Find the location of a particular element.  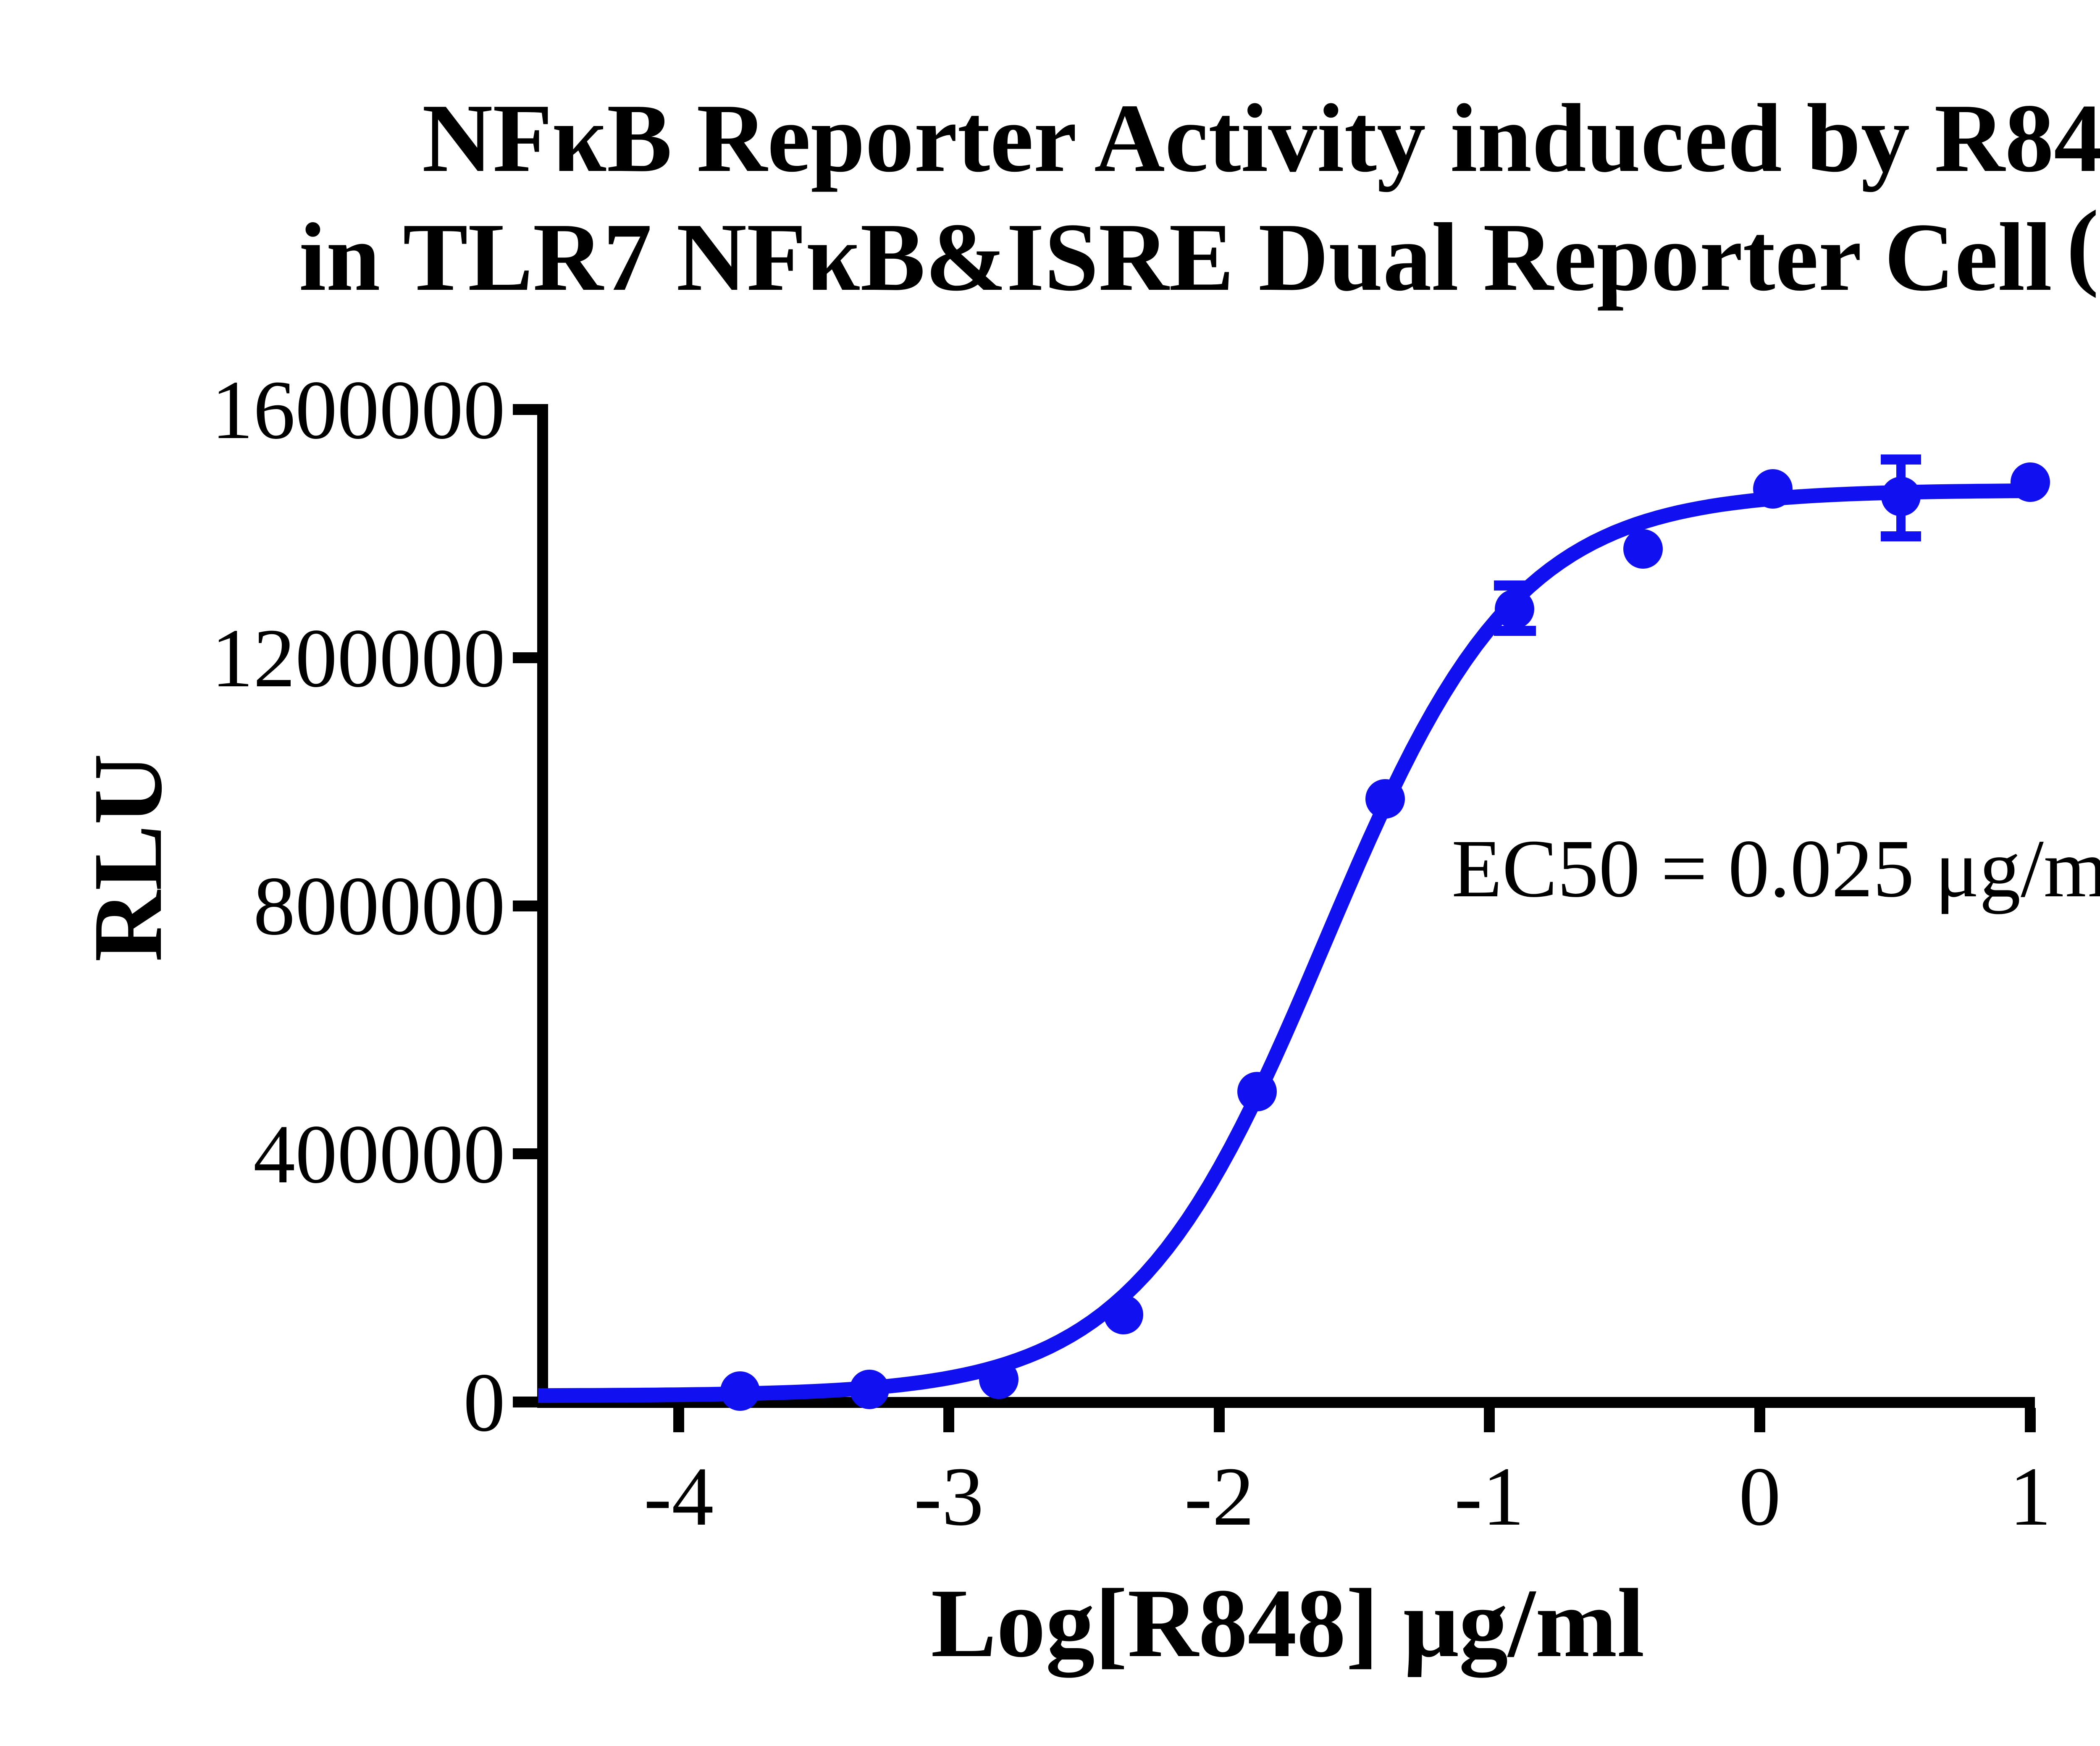

svg-text: 800000 is located at coordinates (379, 906).